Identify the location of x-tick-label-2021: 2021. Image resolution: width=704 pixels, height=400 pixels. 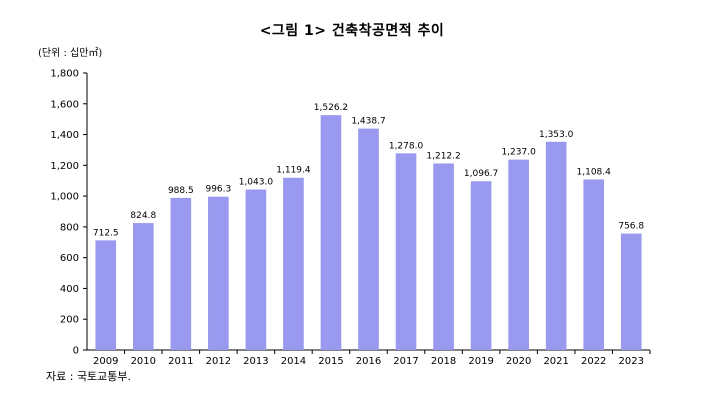
(555, 361).